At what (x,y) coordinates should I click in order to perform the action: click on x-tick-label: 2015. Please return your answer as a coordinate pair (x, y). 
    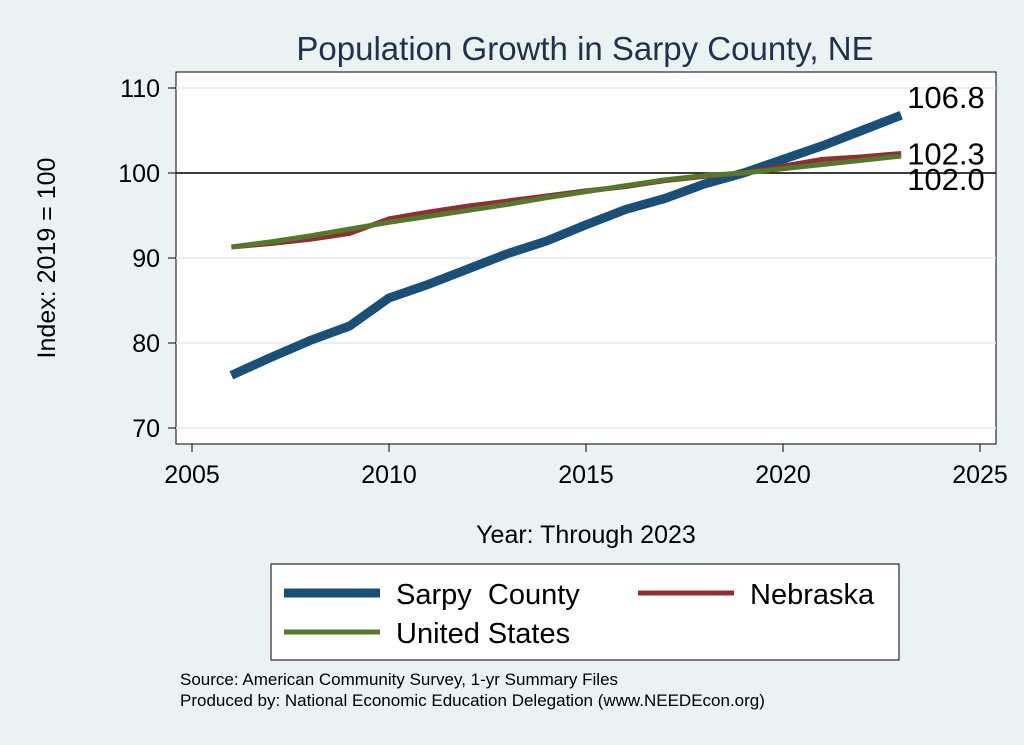
    Looking at the image, I should click on (586, 475).